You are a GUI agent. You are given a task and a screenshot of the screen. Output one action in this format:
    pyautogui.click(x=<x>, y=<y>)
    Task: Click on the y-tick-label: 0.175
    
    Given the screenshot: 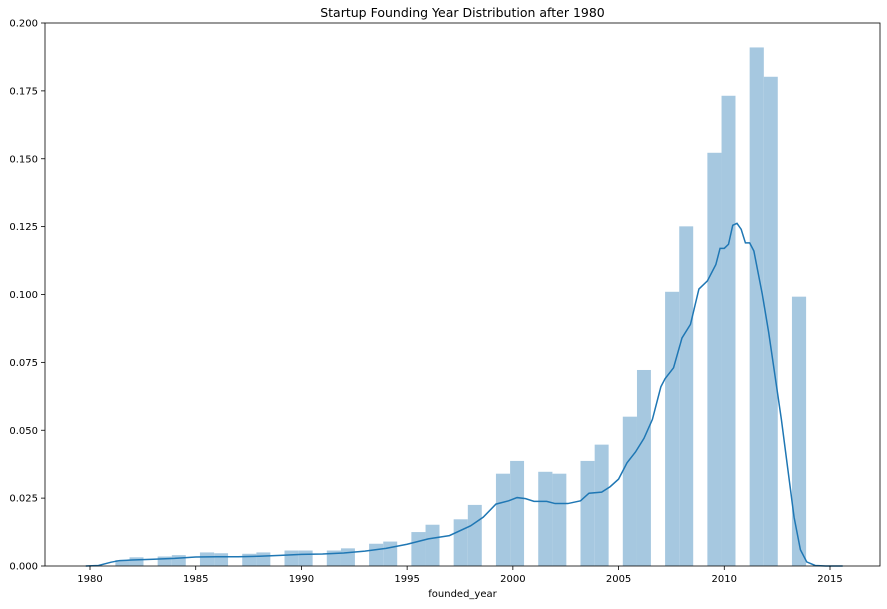 What is the action you would take?
    pyautogui.click(x=23, y=91)
    